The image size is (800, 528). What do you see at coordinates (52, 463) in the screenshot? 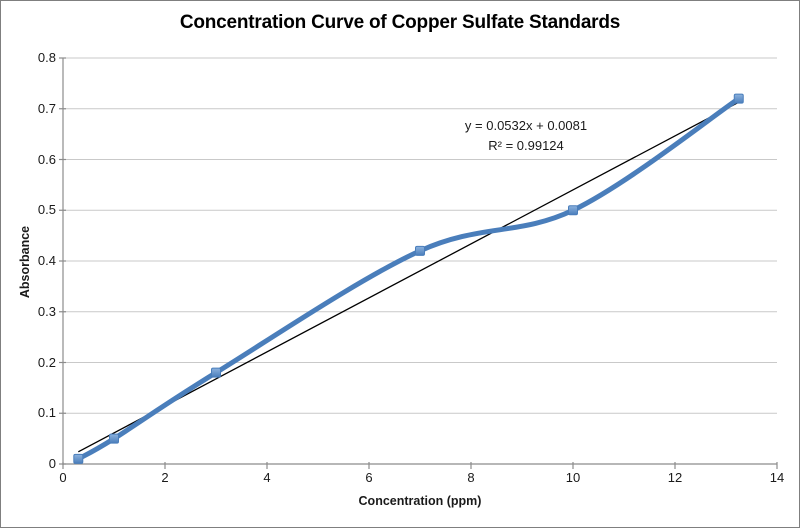
I see `y-tick-label: 0` at bounding box center [52, 463].